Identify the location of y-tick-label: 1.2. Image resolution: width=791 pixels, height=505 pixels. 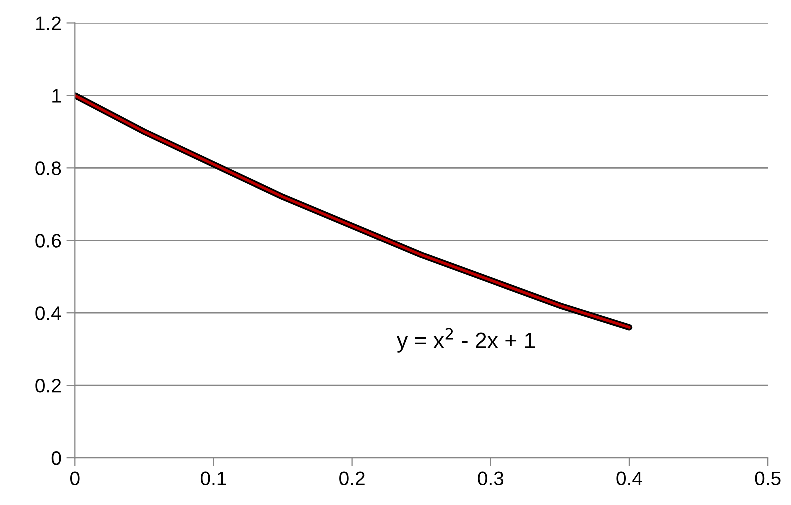
(48, 23).